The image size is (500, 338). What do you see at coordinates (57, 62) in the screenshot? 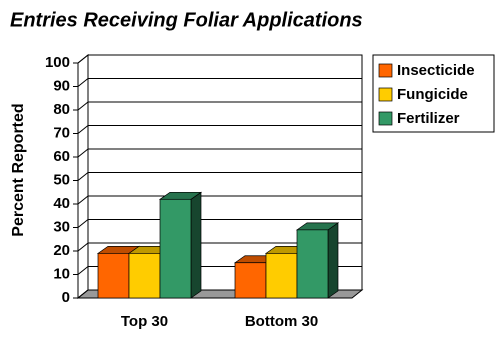
I see `y-tick-label: 100` at bounding box center [57, 62].